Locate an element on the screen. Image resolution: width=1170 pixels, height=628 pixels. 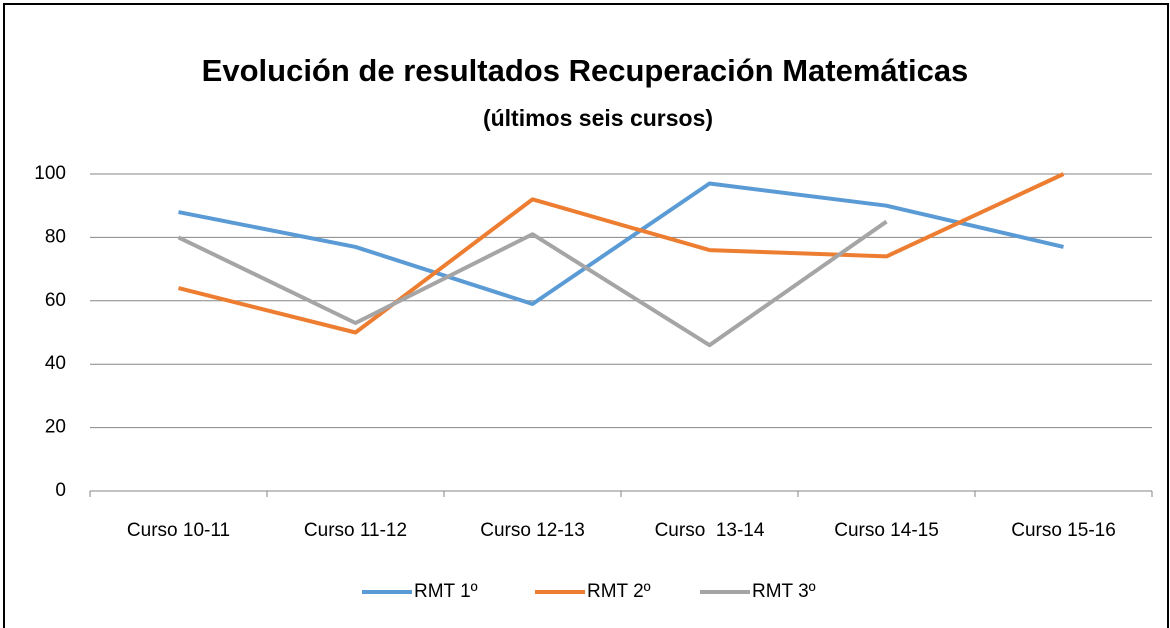
y-tick-label: 20 is located at coordinates (55, 427).